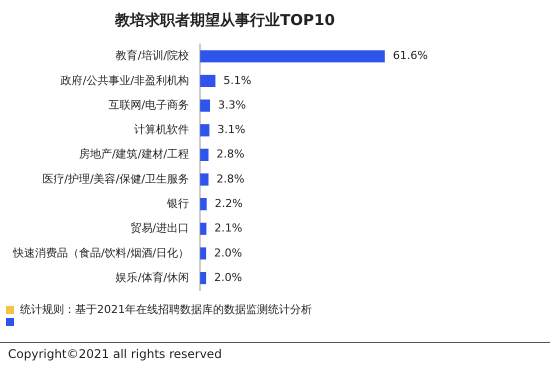 This screenshot has width=550, height=365. I want to click on y-tick-label: 快速消费品（食品/饮料/烟酒/日化）, so click(101, 253).